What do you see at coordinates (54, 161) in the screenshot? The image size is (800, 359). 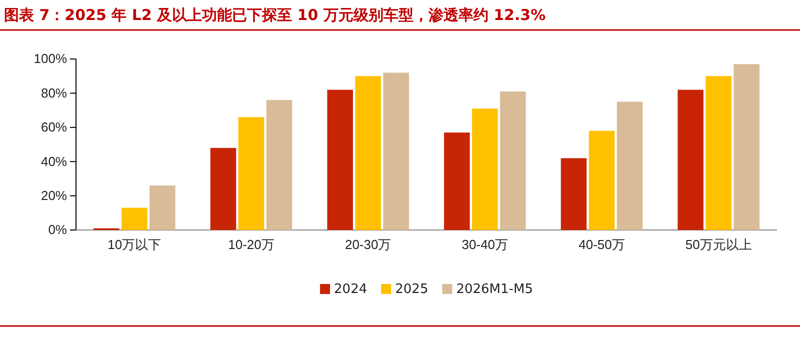 I see `y-tick-label: 40%` at bounding box center [54, 161].